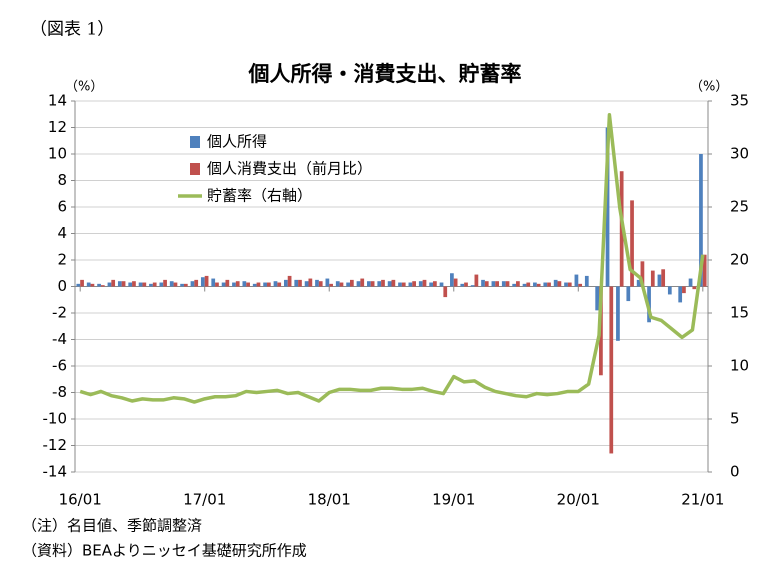  I want to click on y-tick-label: -6, so click(59, 366).